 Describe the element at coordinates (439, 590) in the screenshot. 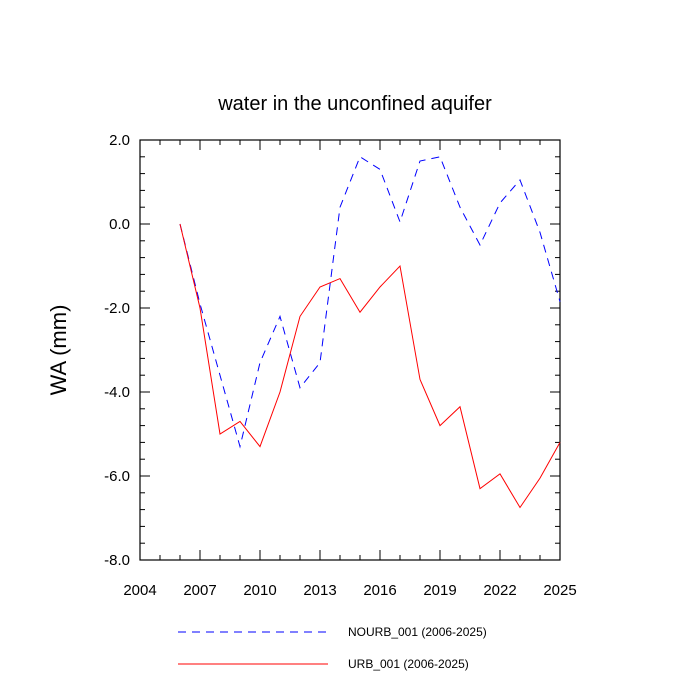

I see `x-tick-label: 2019` at that location.